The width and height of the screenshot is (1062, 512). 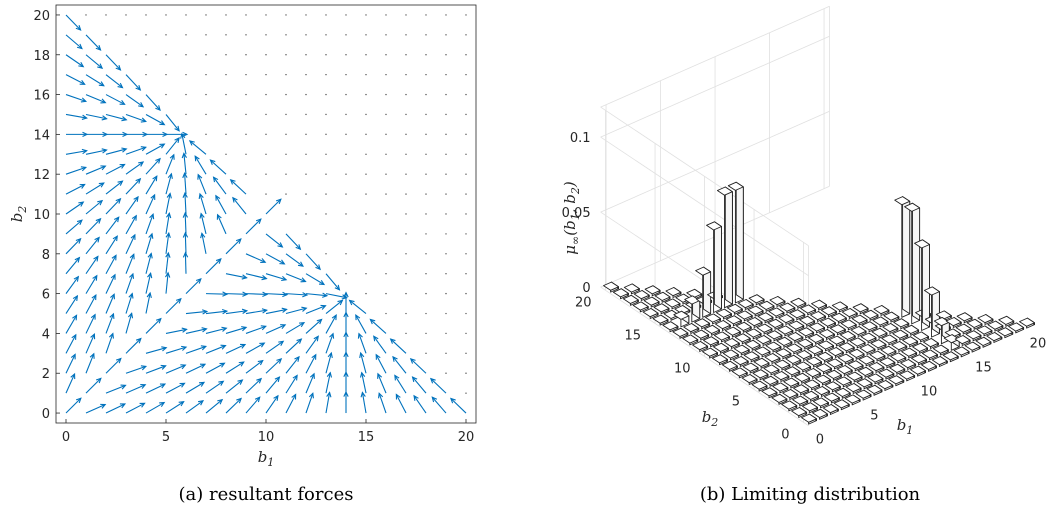 I want to click on x-tick-labels-3d: 0 5 10 15 20, so click(x=931, y=391).